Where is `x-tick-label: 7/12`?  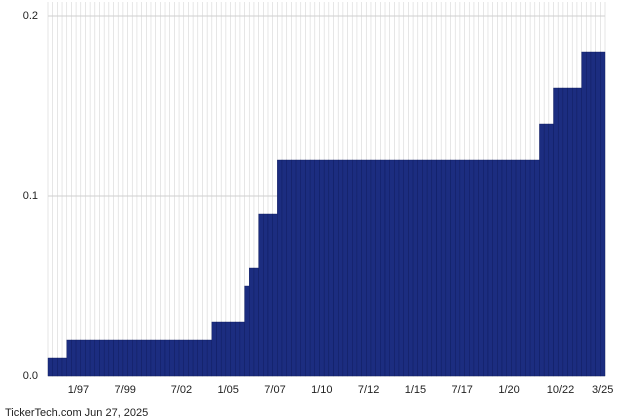
x-tick-label: 7/12 is located at coordinates (368, 390).